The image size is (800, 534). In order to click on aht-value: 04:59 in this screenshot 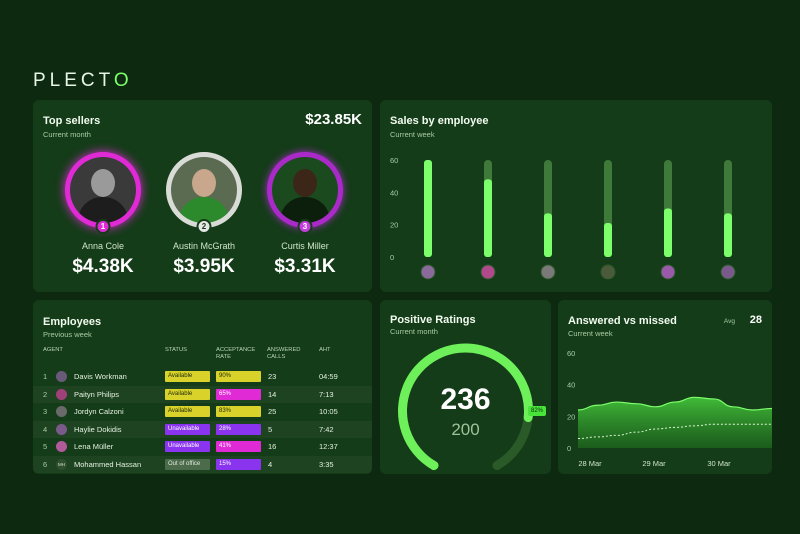, I will do `click(328, 376)`.